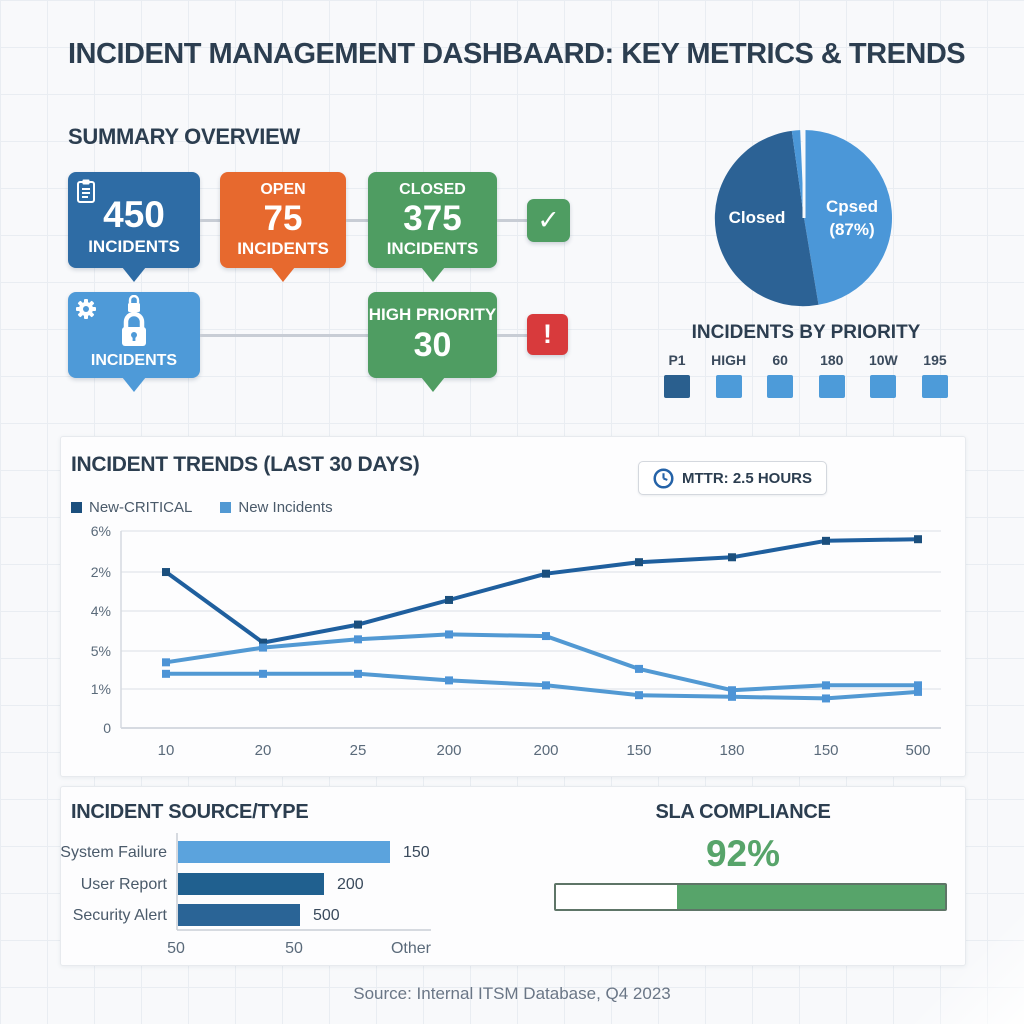 The height and width of the screenshot is (1024, 1024). Describe the element at coordinates (806, 375) in the screenshot. I see `priority-swatch-row: P1 HIGH 60 180 10W 195` at that location.